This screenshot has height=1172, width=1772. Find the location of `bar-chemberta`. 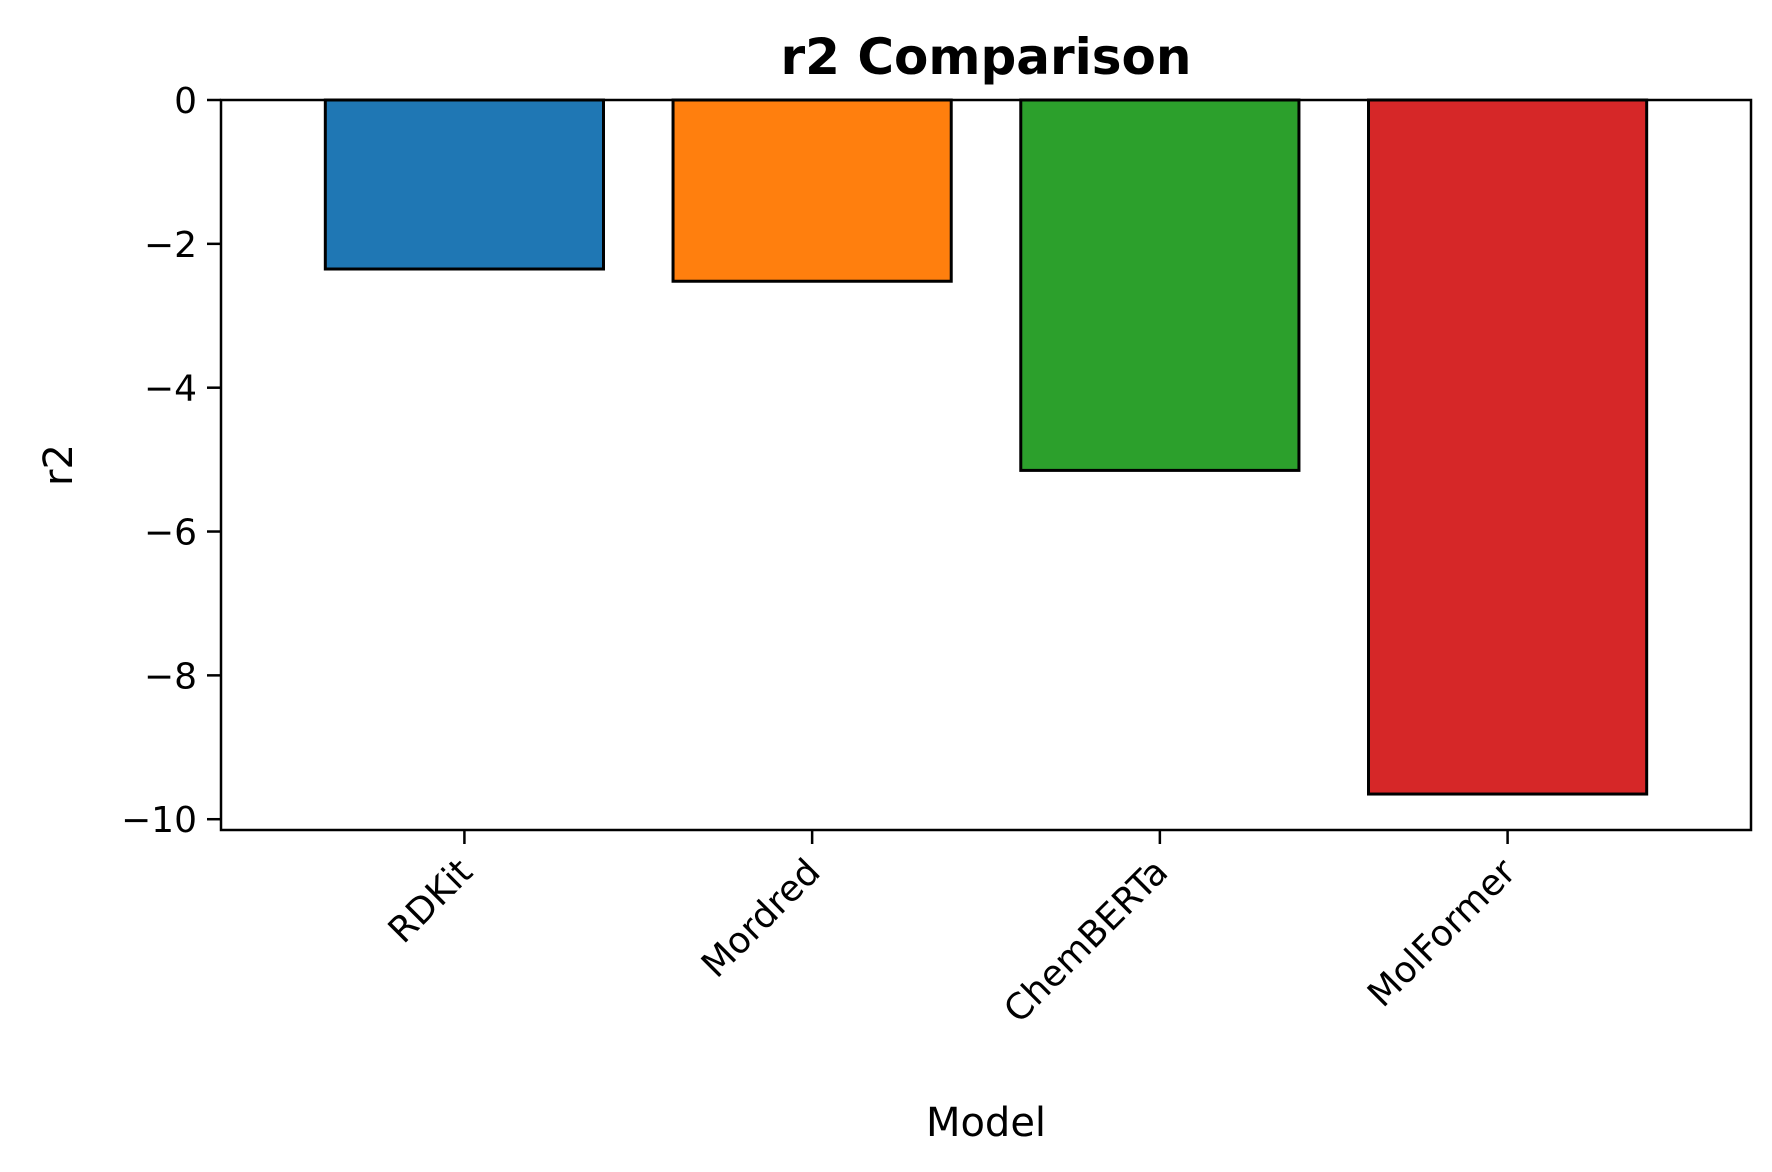

bar-chemberta is located at coordinates (1160, 285).